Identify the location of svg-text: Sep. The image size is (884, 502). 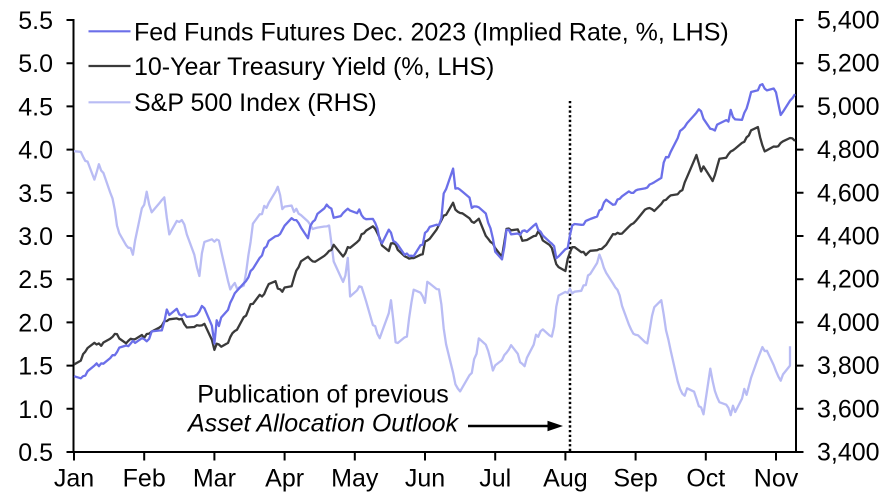
(635, 479).